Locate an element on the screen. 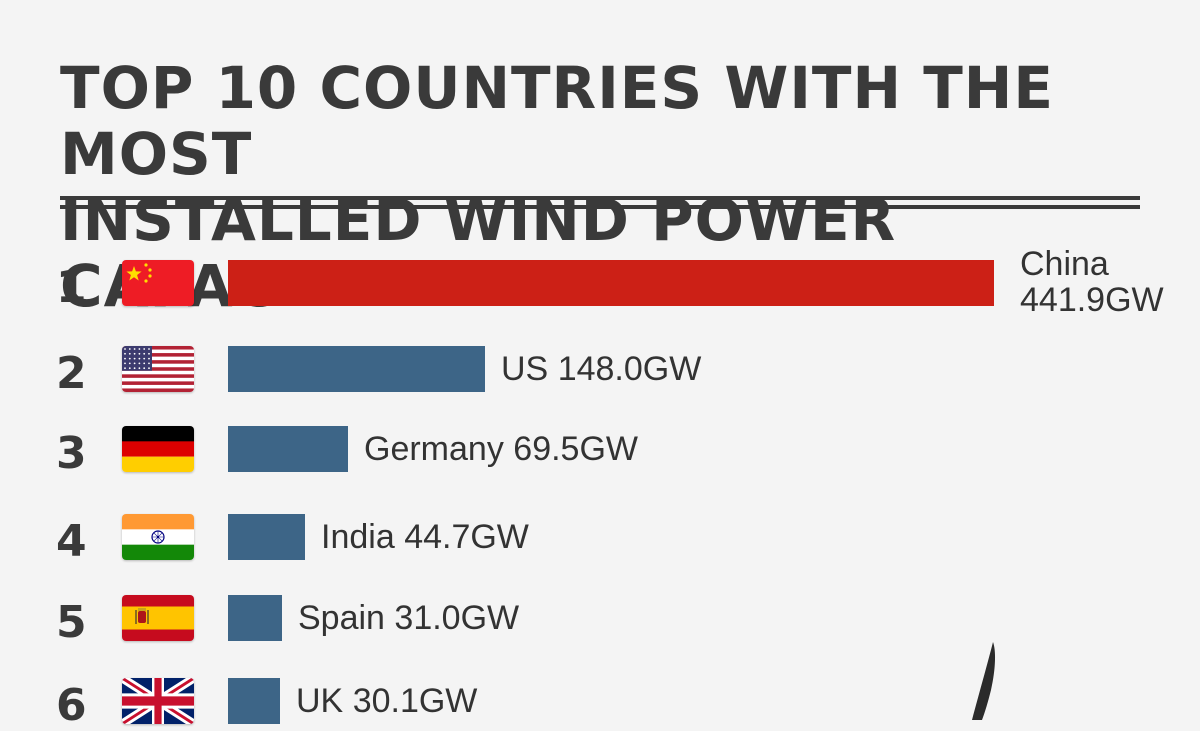  title-divider-bottom is located at coordinates (600, 207).